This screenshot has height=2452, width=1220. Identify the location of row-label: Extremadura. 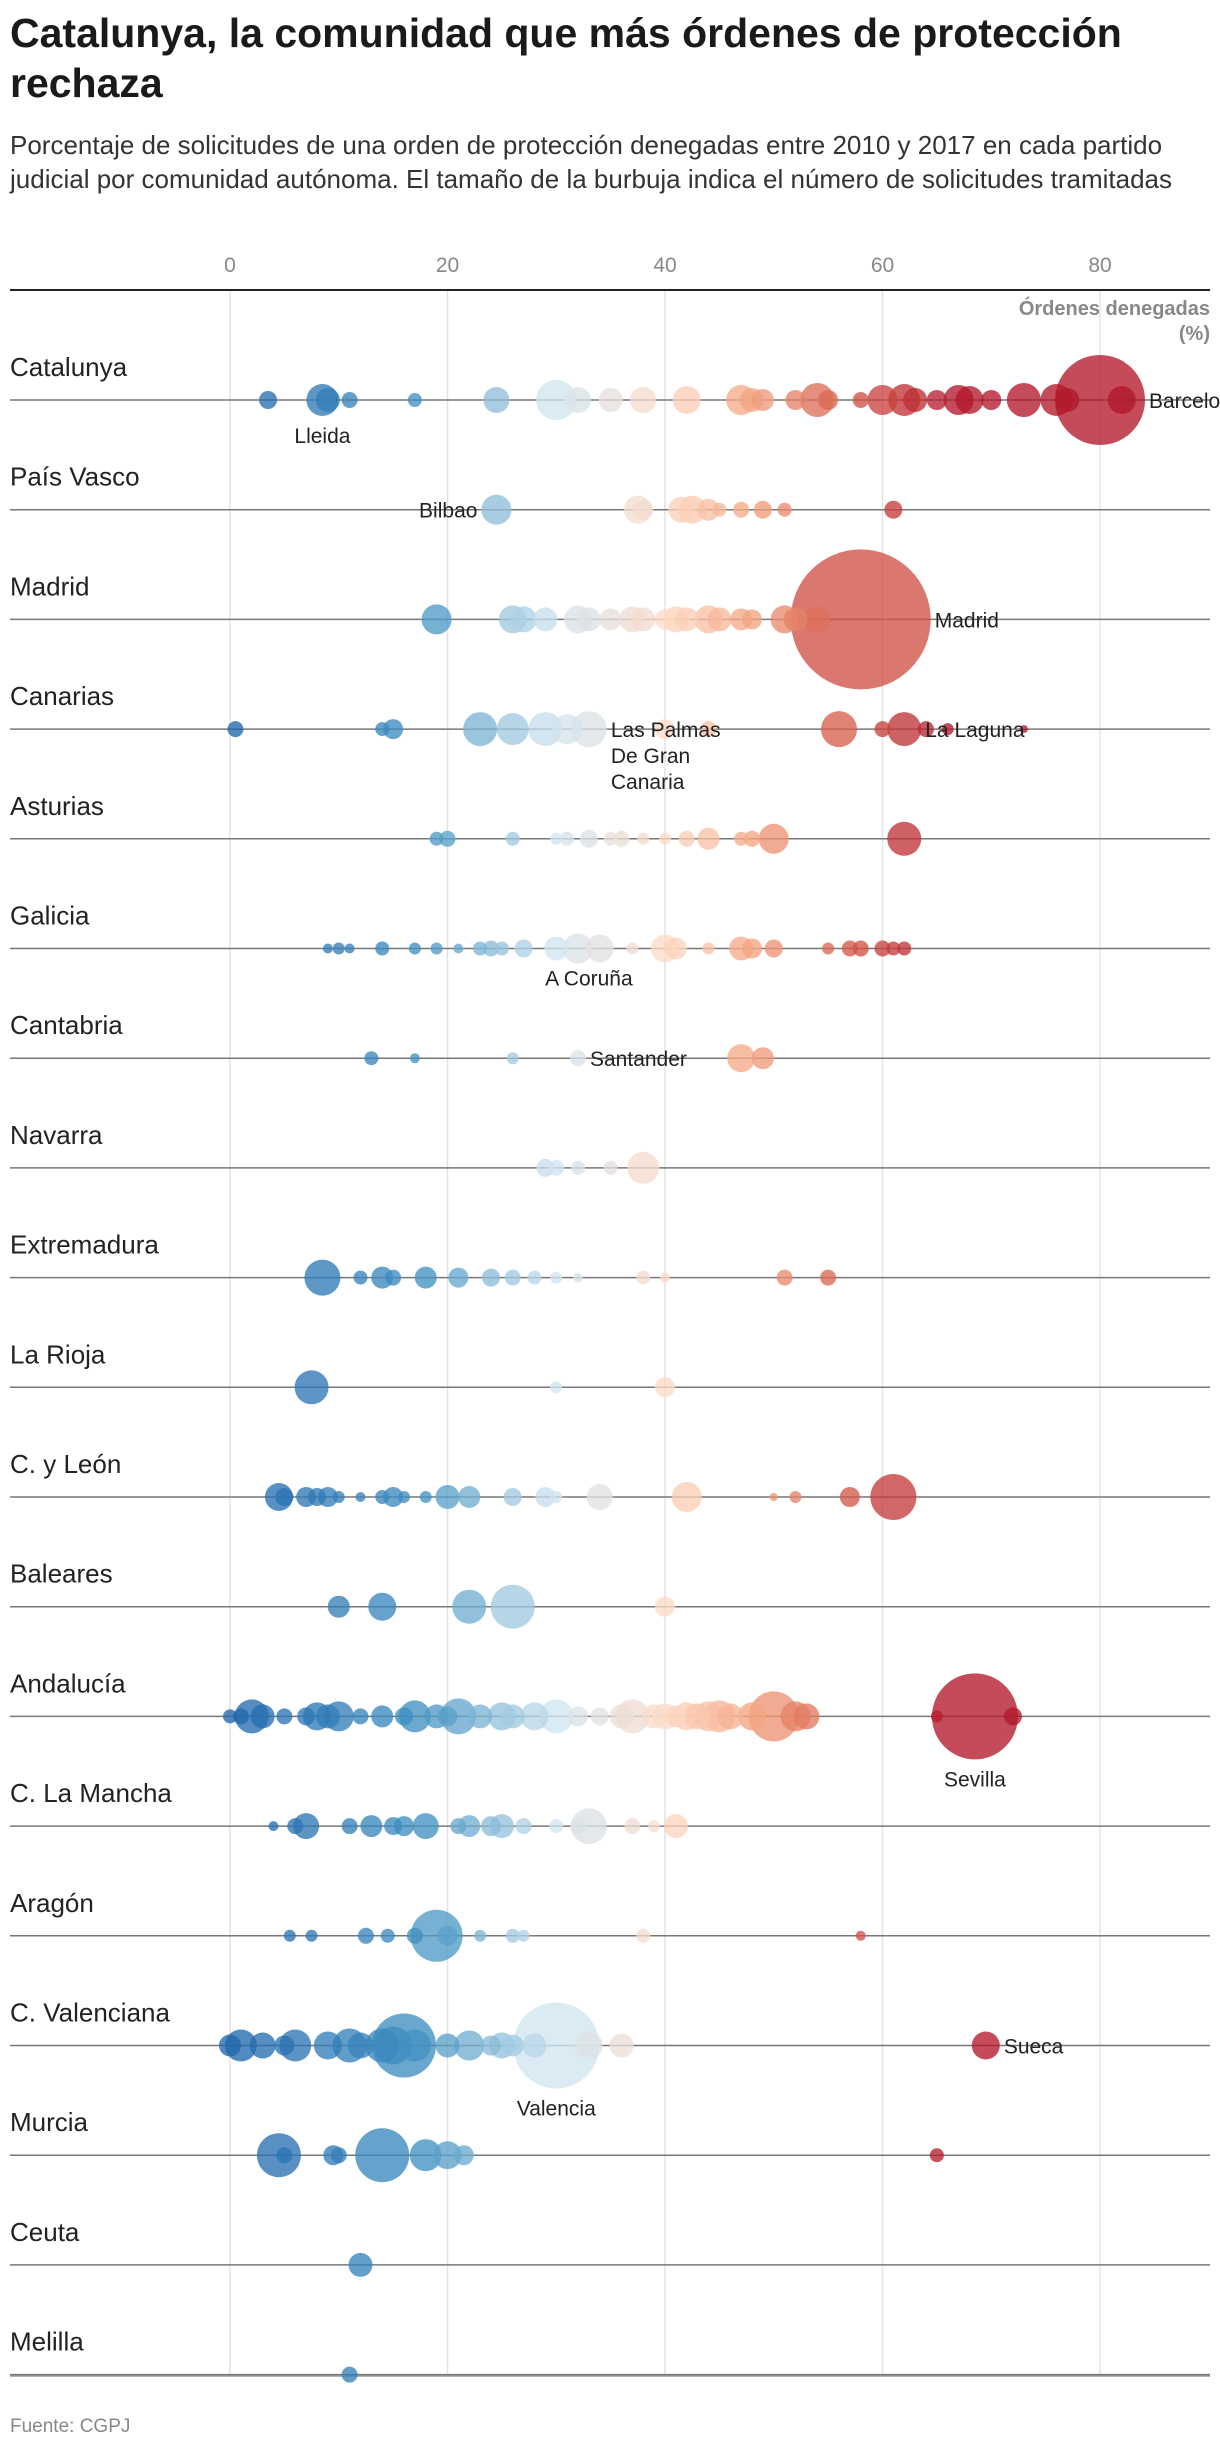
(84, 1245).